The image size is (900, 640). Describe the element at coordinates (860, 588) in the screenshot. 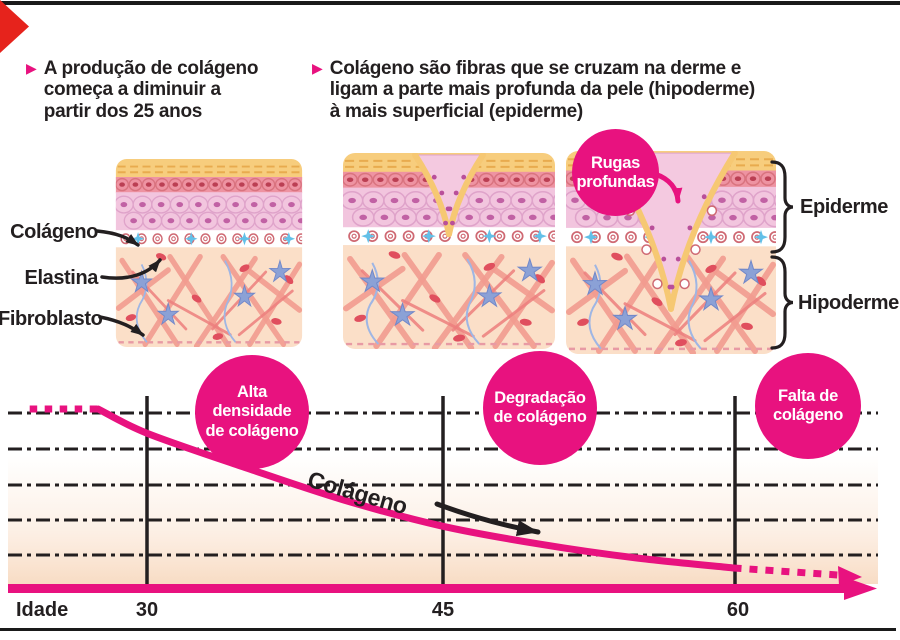

I see `x-axis-arrowhead` at that location.